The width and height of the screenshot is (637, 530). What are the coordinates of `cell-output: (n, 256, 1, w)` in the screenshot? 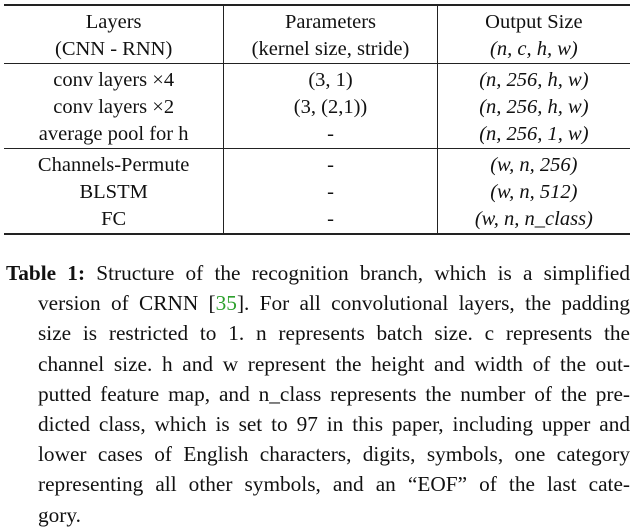 It's located at (534, 134).